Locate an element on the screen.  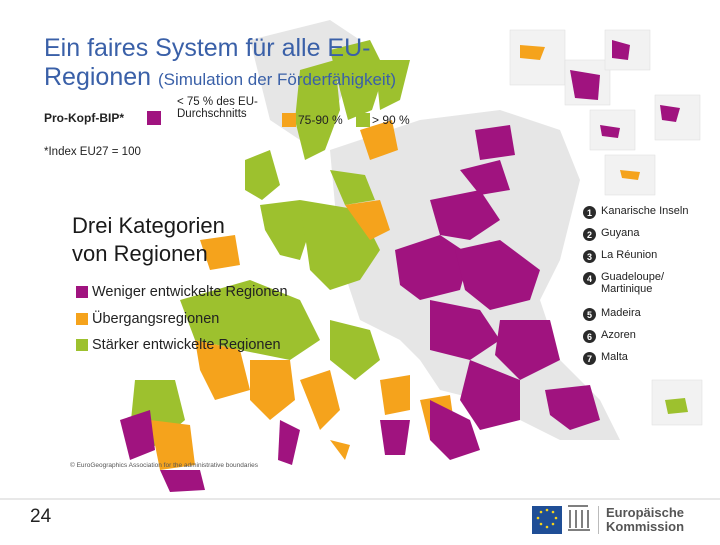
list-item: 5 Madeira is located at coordinates (648, 318).